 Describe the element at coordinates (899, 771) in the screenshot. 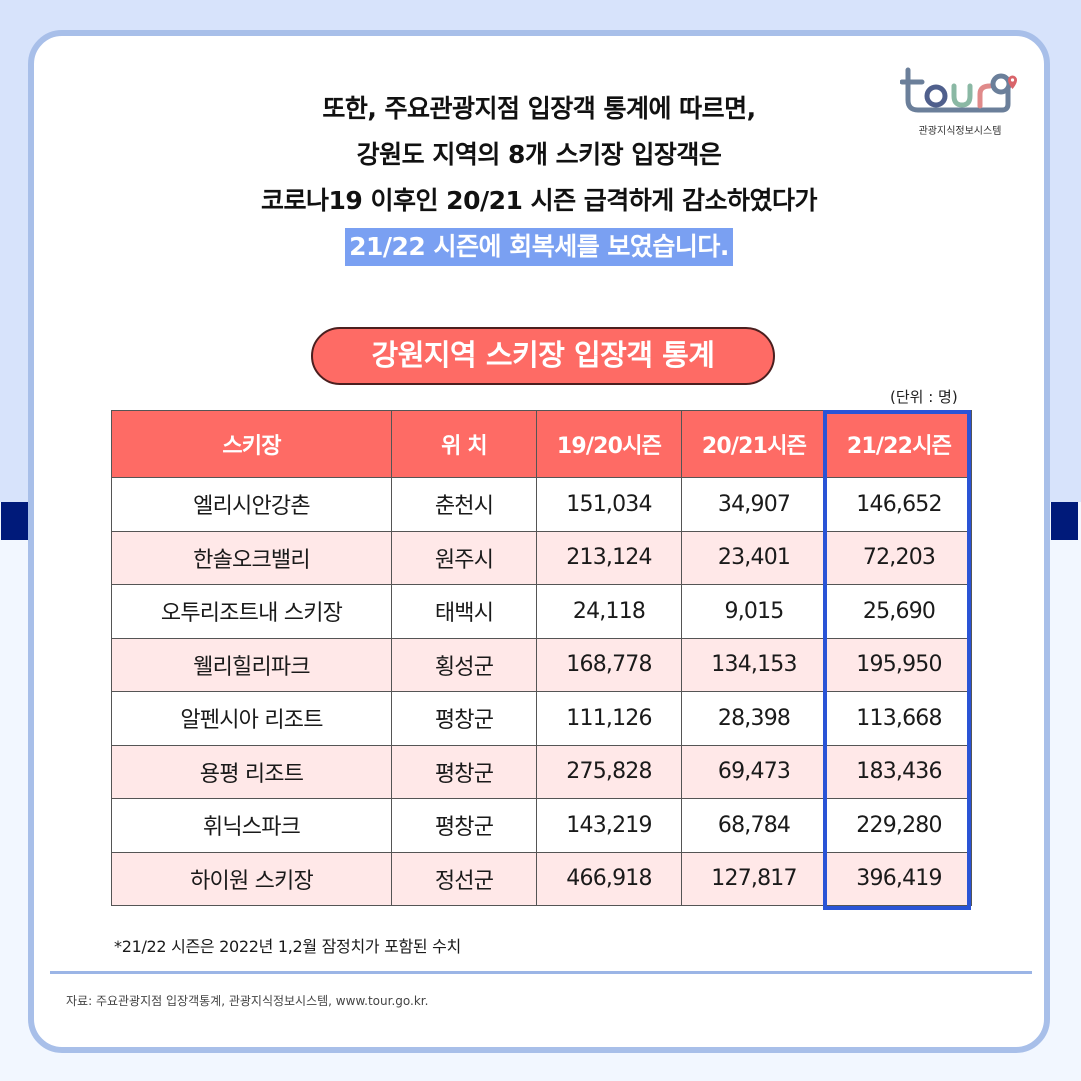

I see `cell-21-22: 183,436` at that location.